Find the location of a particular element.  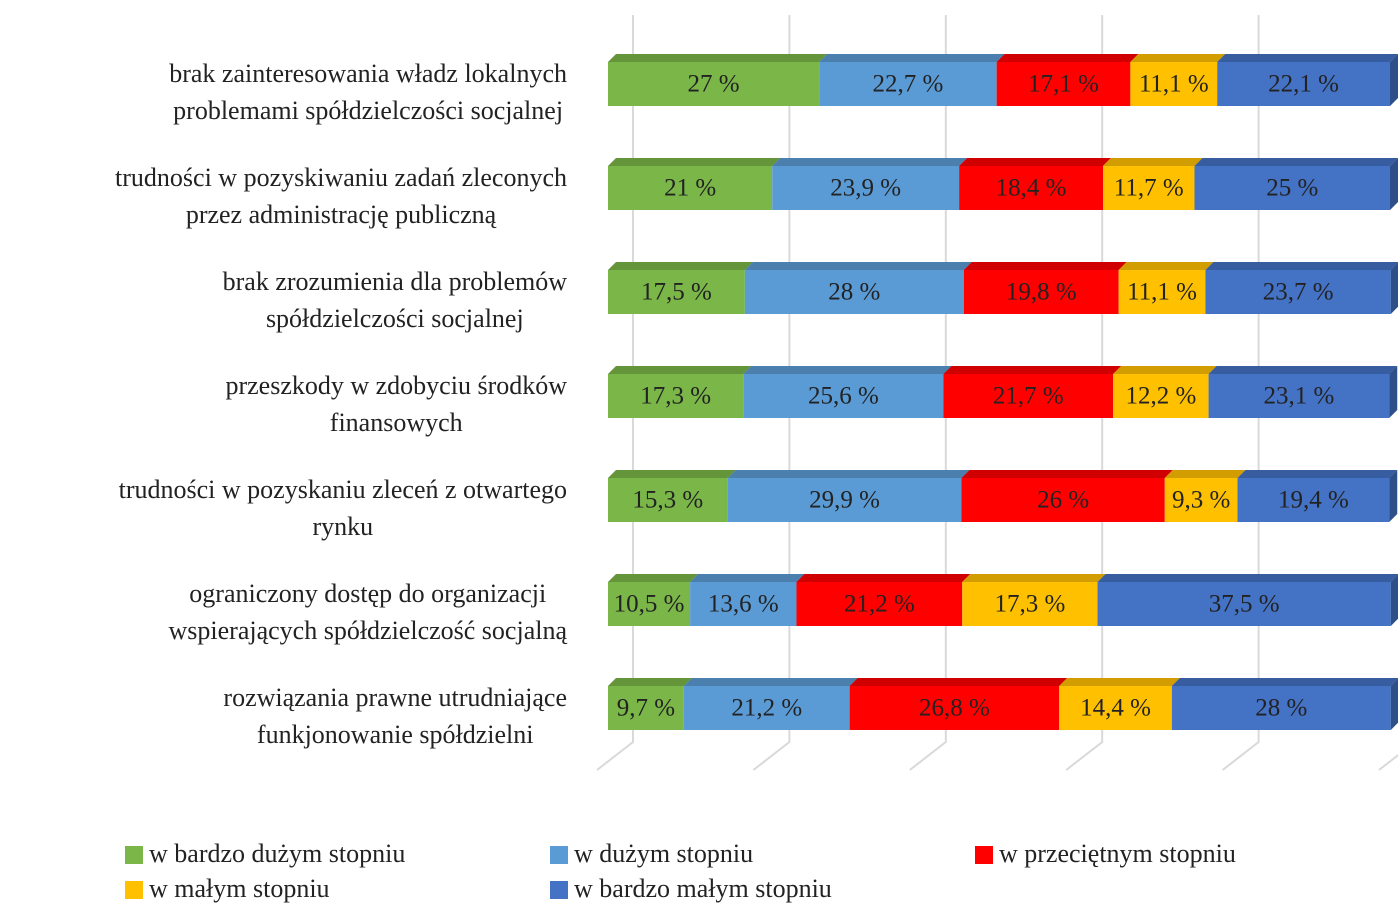

value-label: 17,1 % is located at coordinates (1063, 84).